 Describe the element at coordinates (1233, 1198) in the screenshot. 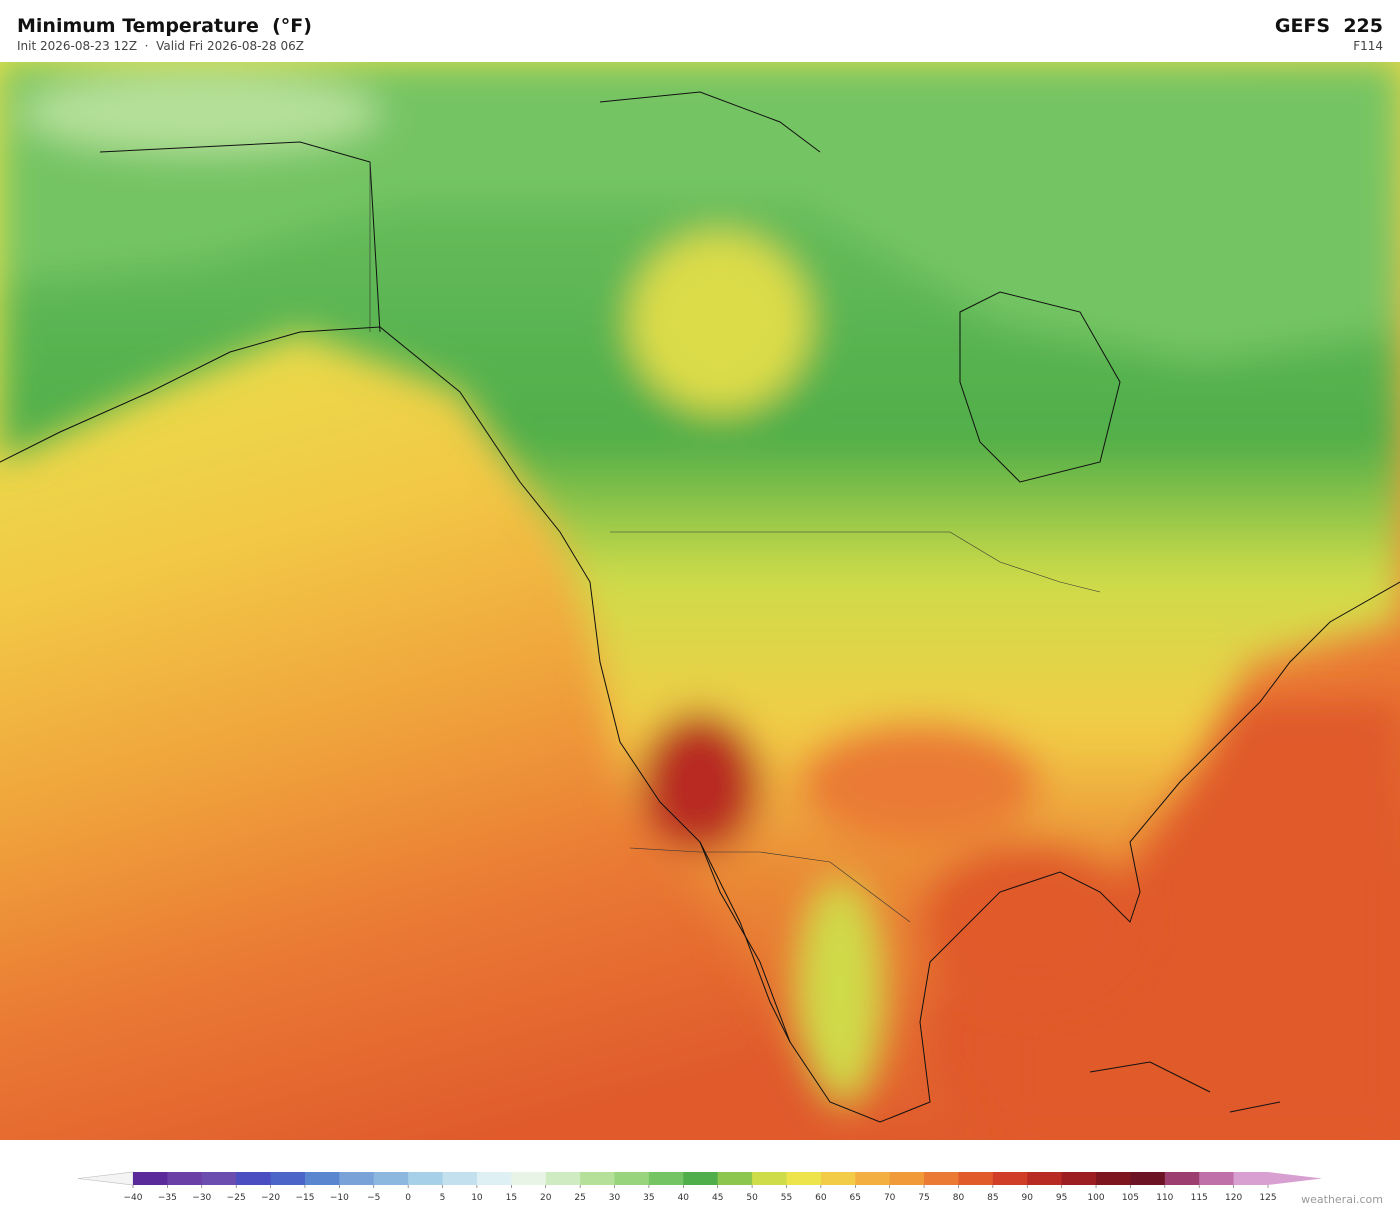

I see `tick-label: 120` at that location.